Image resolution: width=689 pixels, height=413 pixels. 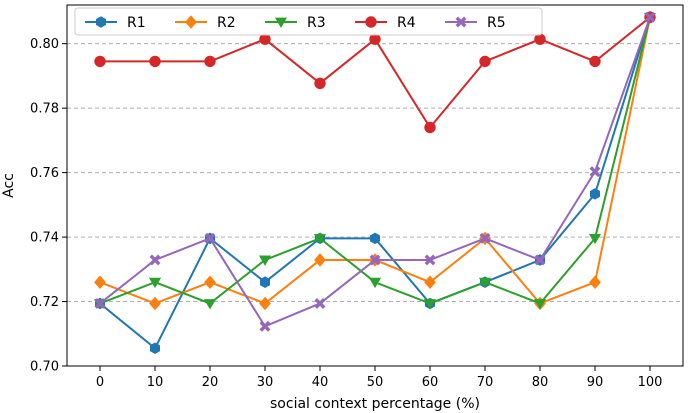 What do you see at coordinates (136, 23) in the screenshot?
I see `legend-label-R1: R1` at bounding box center [136, 23].